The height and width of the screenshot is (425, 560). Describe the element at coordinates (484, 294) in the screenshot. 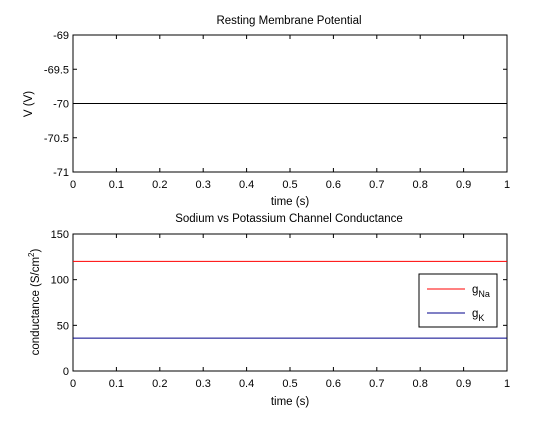

I see `legend-label-gna-sub: Na` at that location.